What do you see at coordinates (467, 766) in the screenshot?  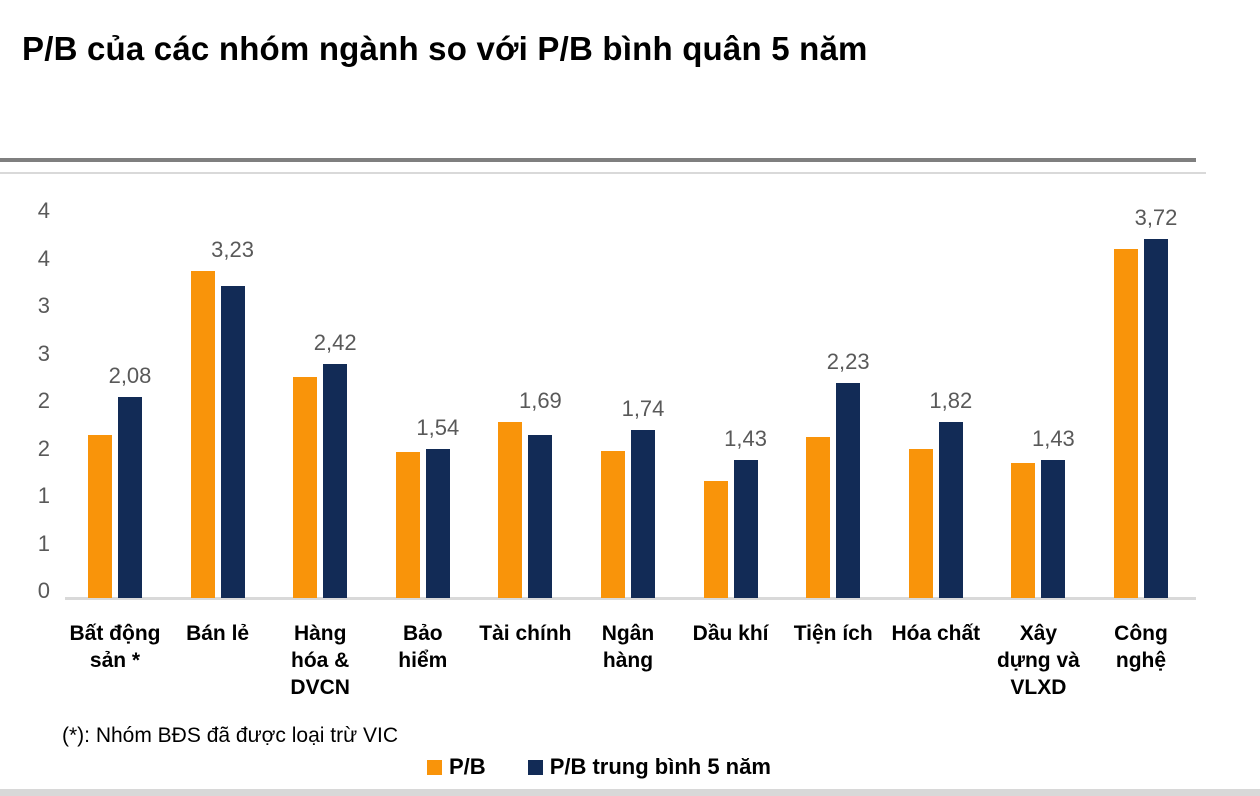 I see `legend-label-pb: P/B` at bounding box center [467, 766].